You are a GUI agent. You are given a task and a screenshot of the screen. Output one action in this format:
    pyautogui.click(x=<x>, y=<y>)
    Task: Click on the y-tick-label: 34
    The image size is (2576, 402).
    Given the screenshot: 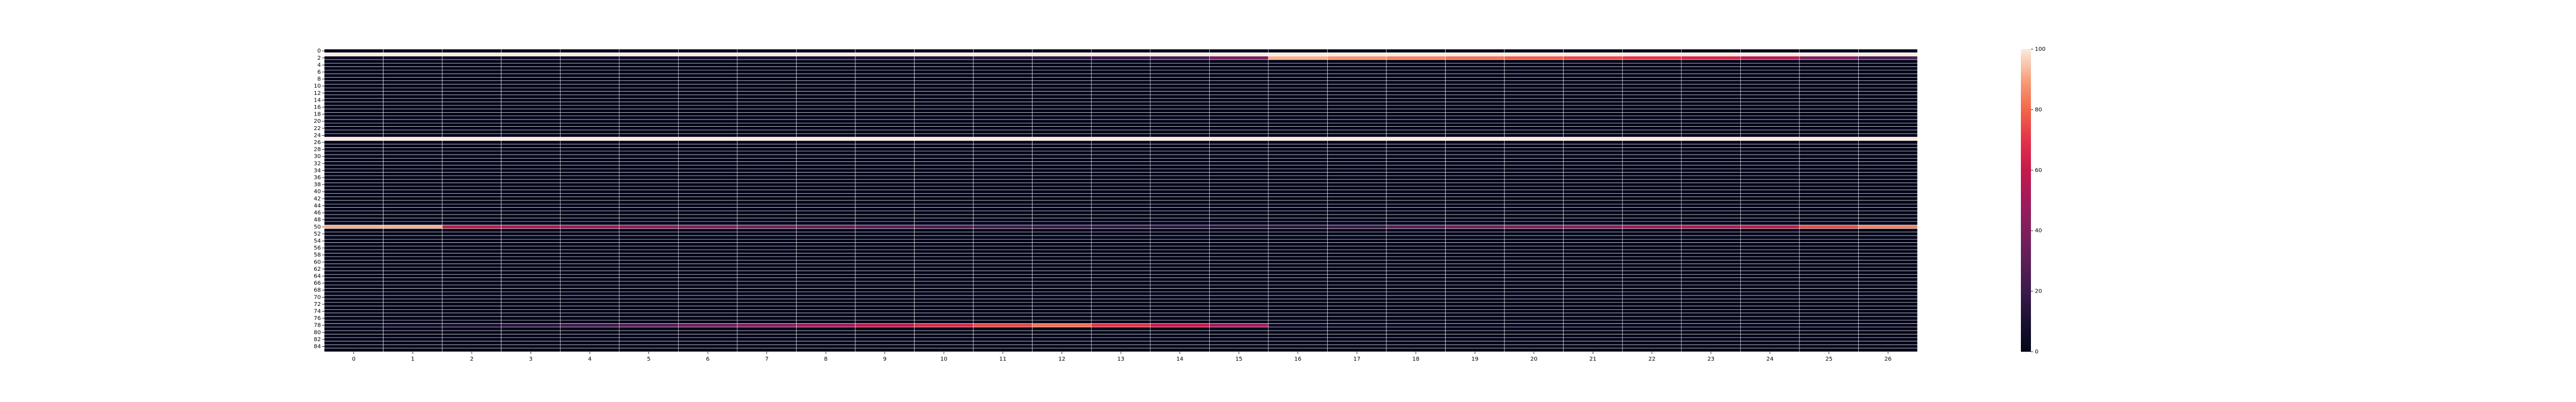 What is the action you would take?
    pyautogui.click(x=317, y=171)
    